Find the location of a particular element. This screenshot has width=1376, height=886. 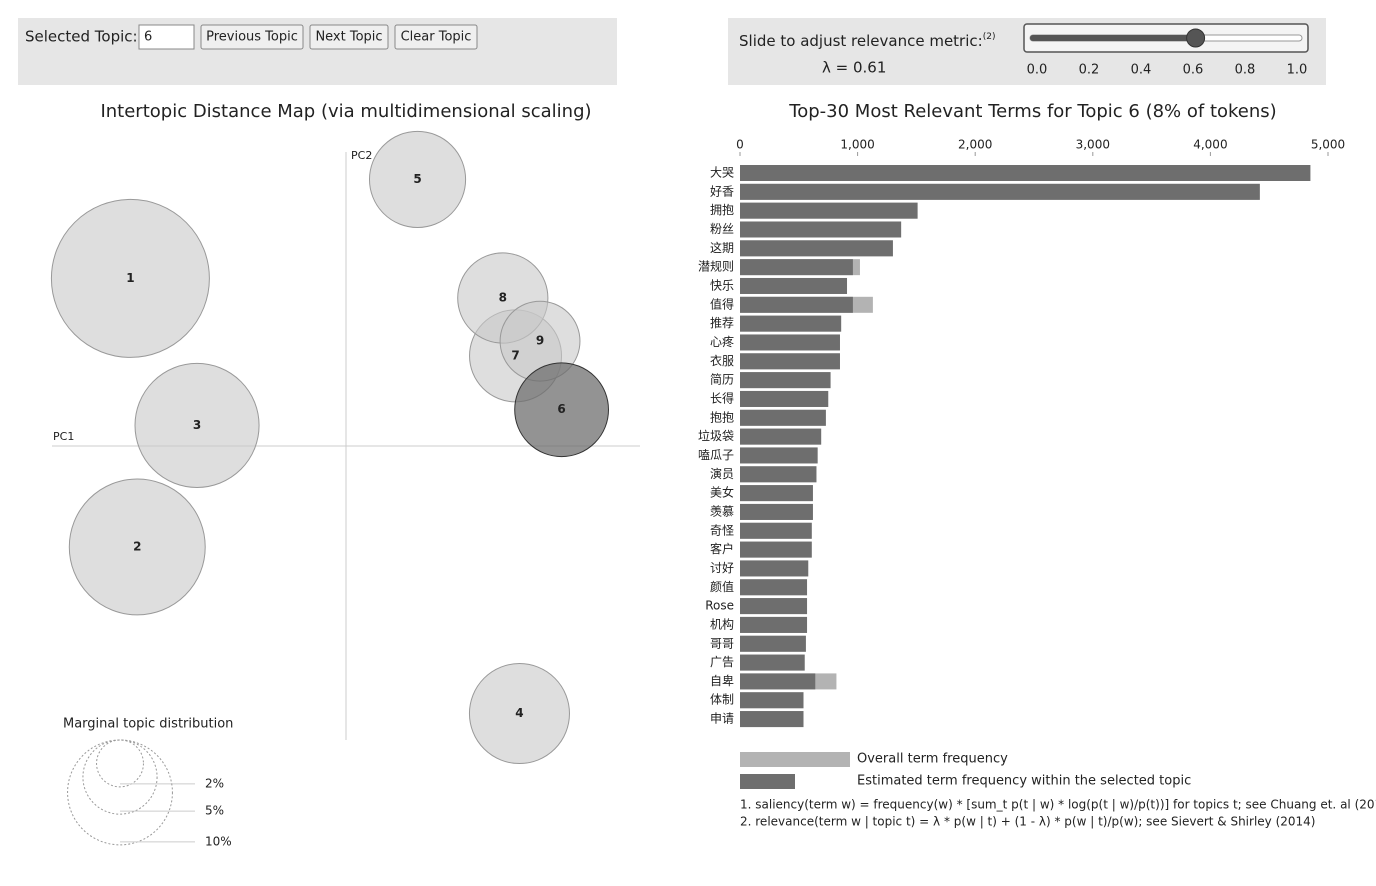

term-label: 潜规则 is located at coordinates (716, 266).